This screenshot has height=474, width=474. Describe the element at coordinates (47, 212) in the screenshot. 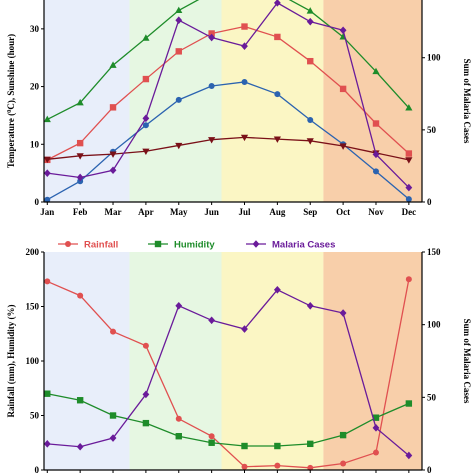

I see `x-tick-label: Jan` at that location.